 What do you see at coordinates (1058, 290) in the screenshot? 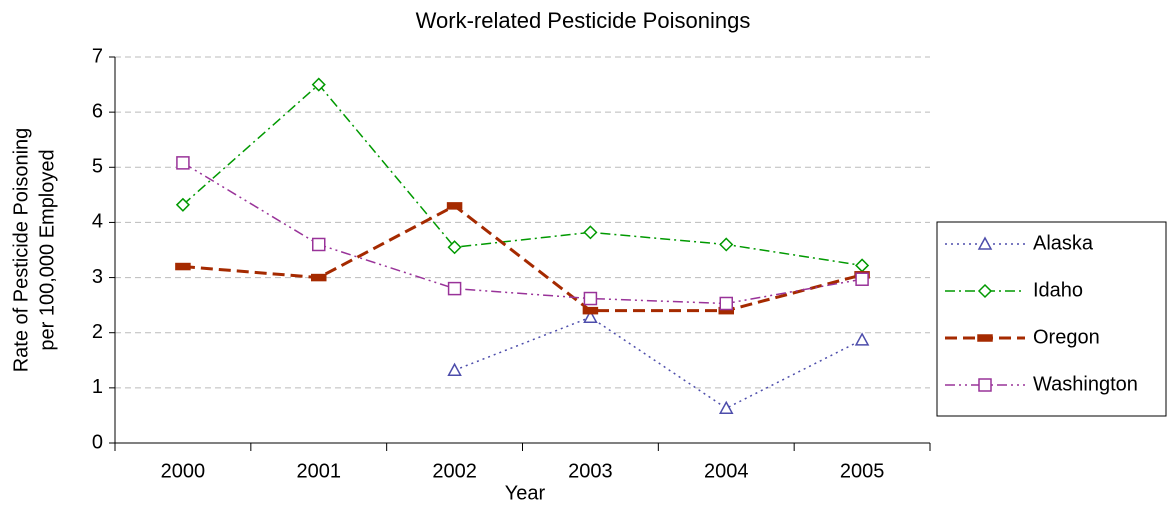
I see `legend-label: Idaho` at bounding box center [1058, 290].